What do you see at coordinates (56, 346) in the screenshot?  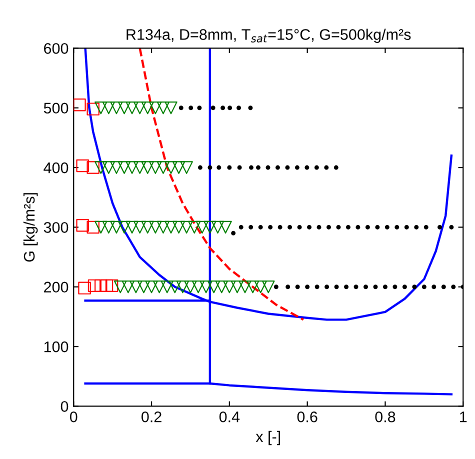 I see `y-tick-label: 100` at bounding box center [56, 346].